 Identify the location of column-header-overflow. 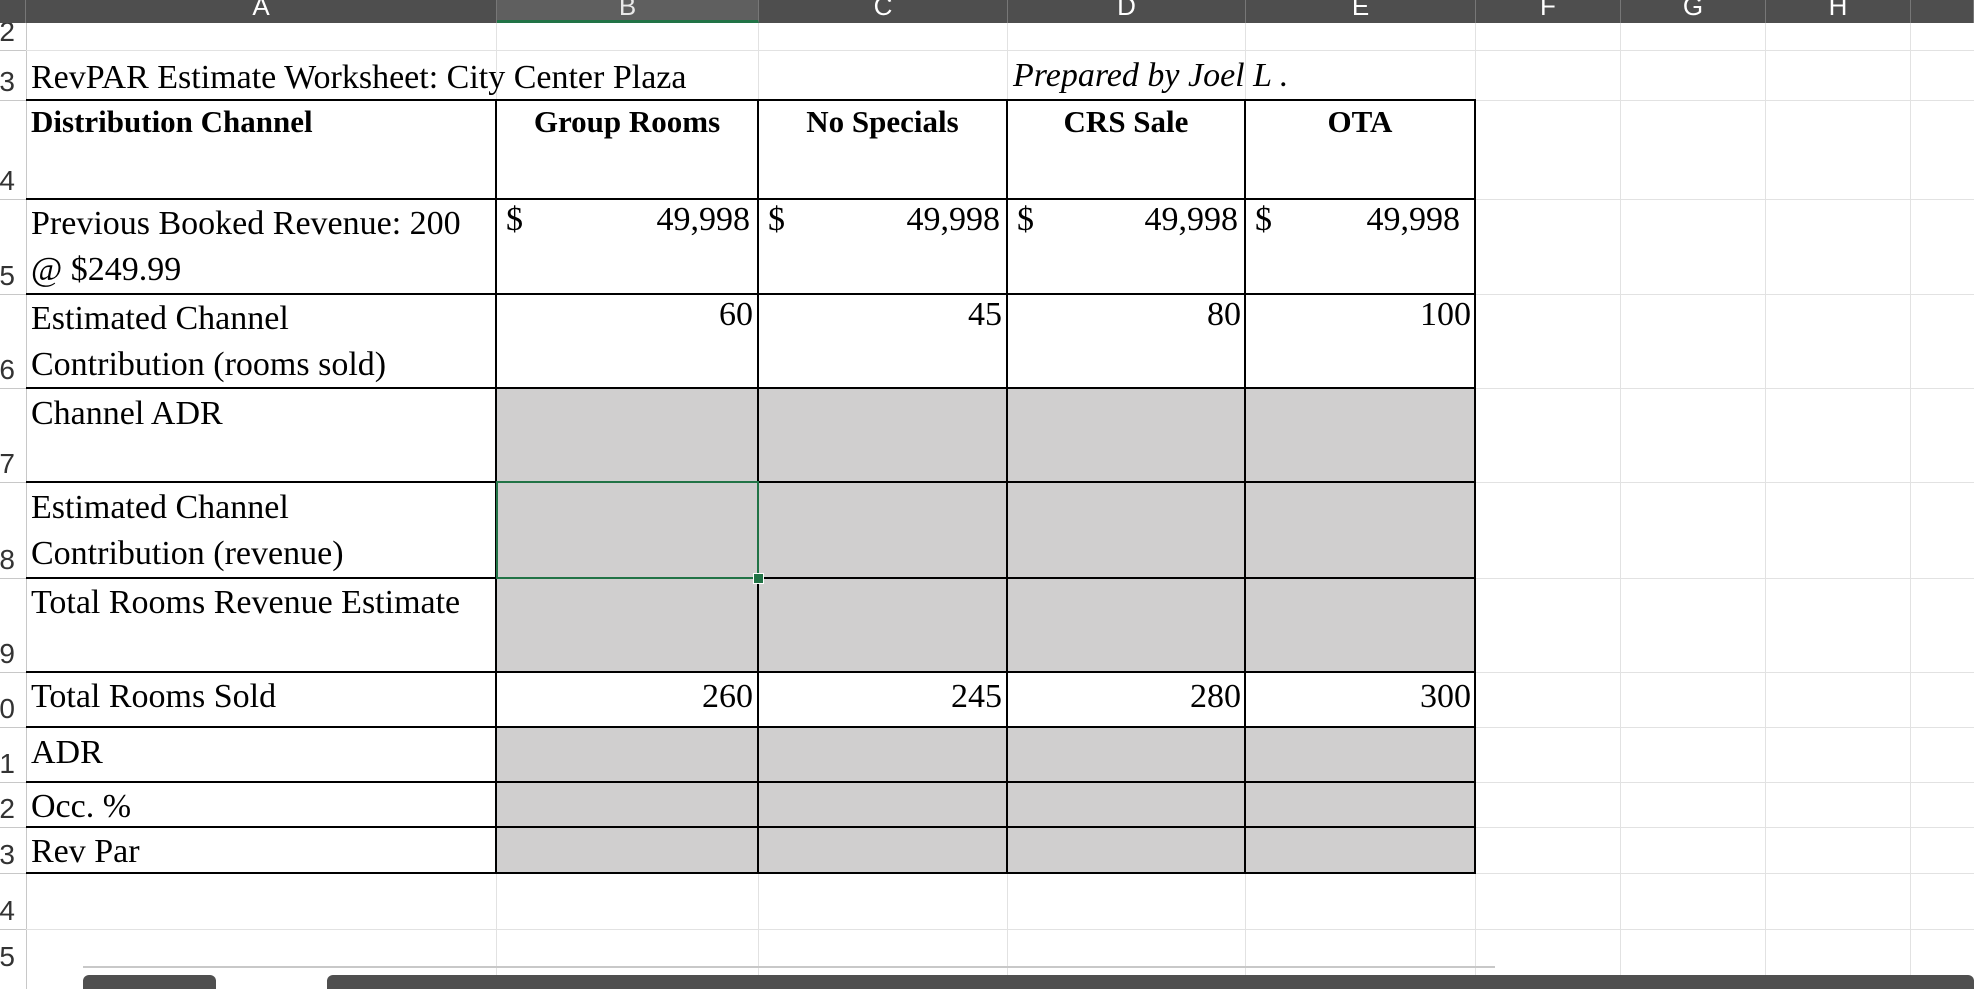
(1942, 11).